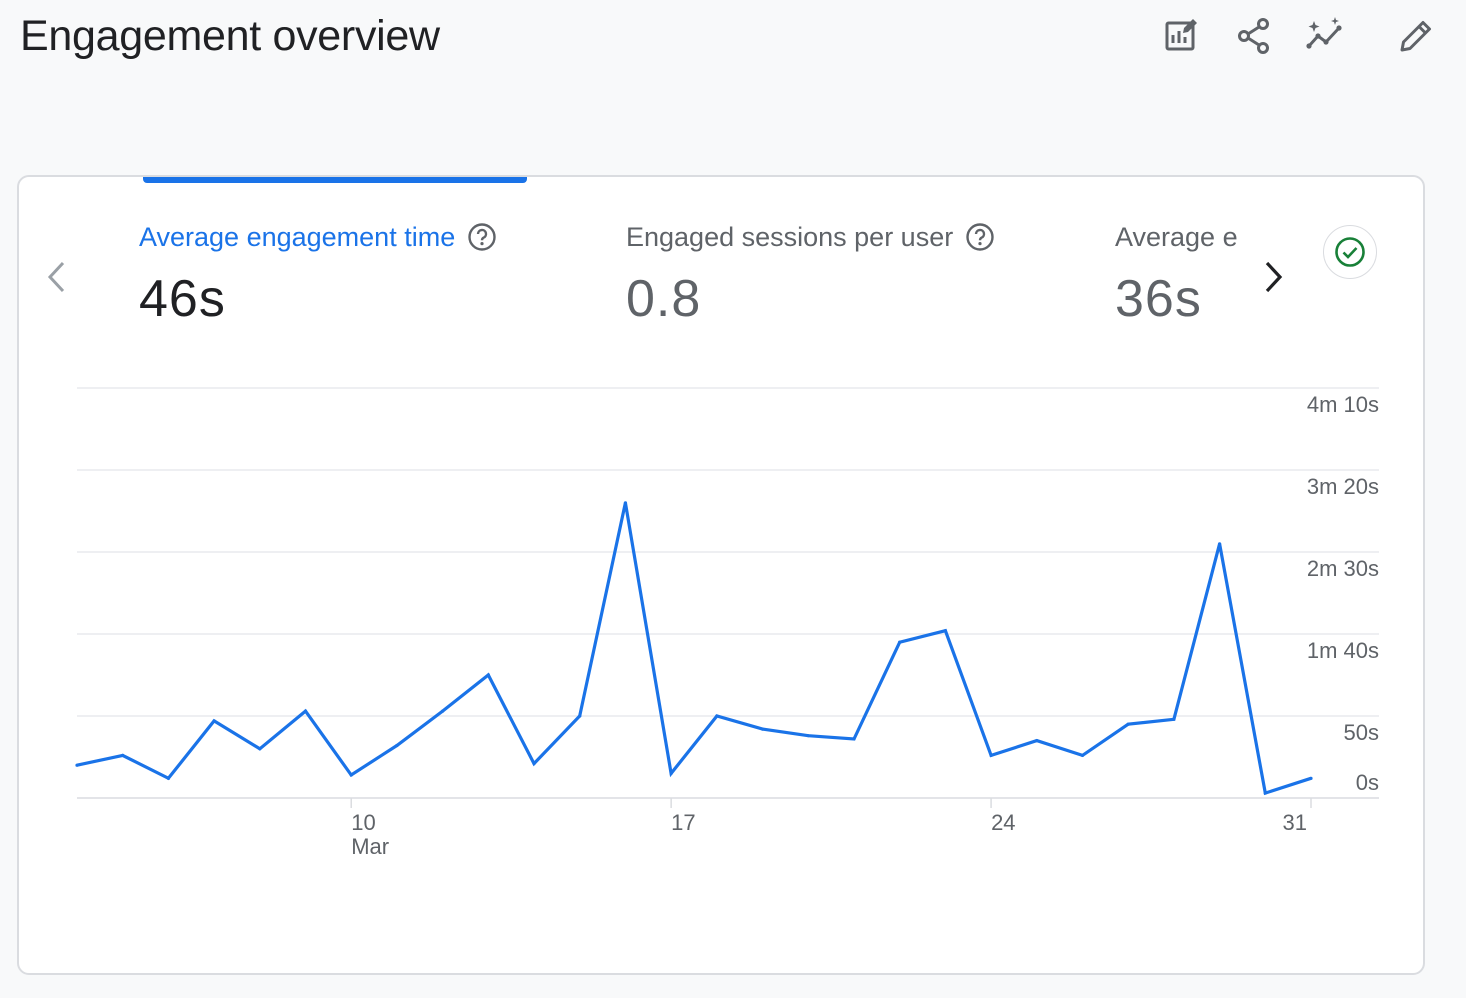  I want to click on metric-label: Engaged sessions per user, so click(790, 237).